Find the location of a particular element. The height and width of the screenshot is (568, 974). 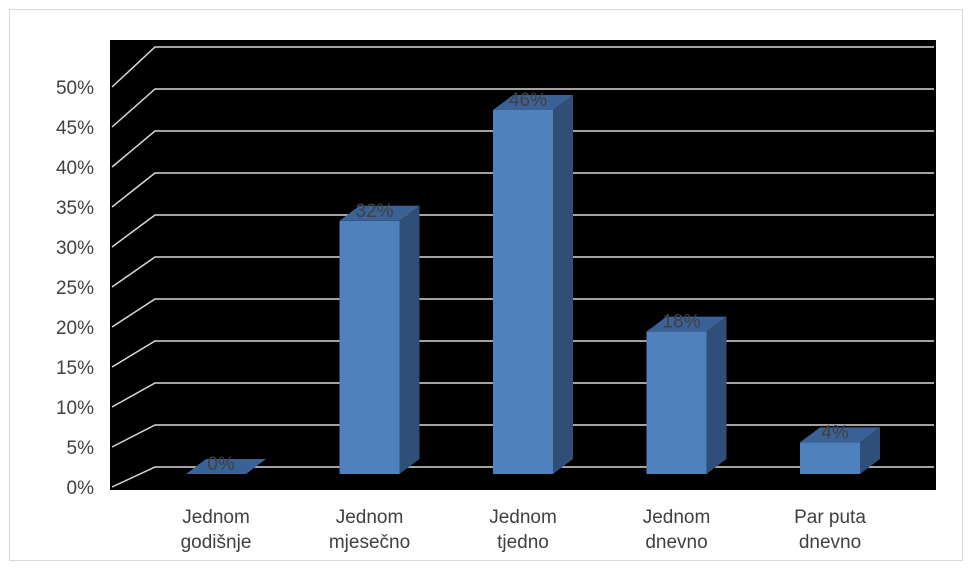

y-tick-label: 35% is located at coordinates (75, 208).